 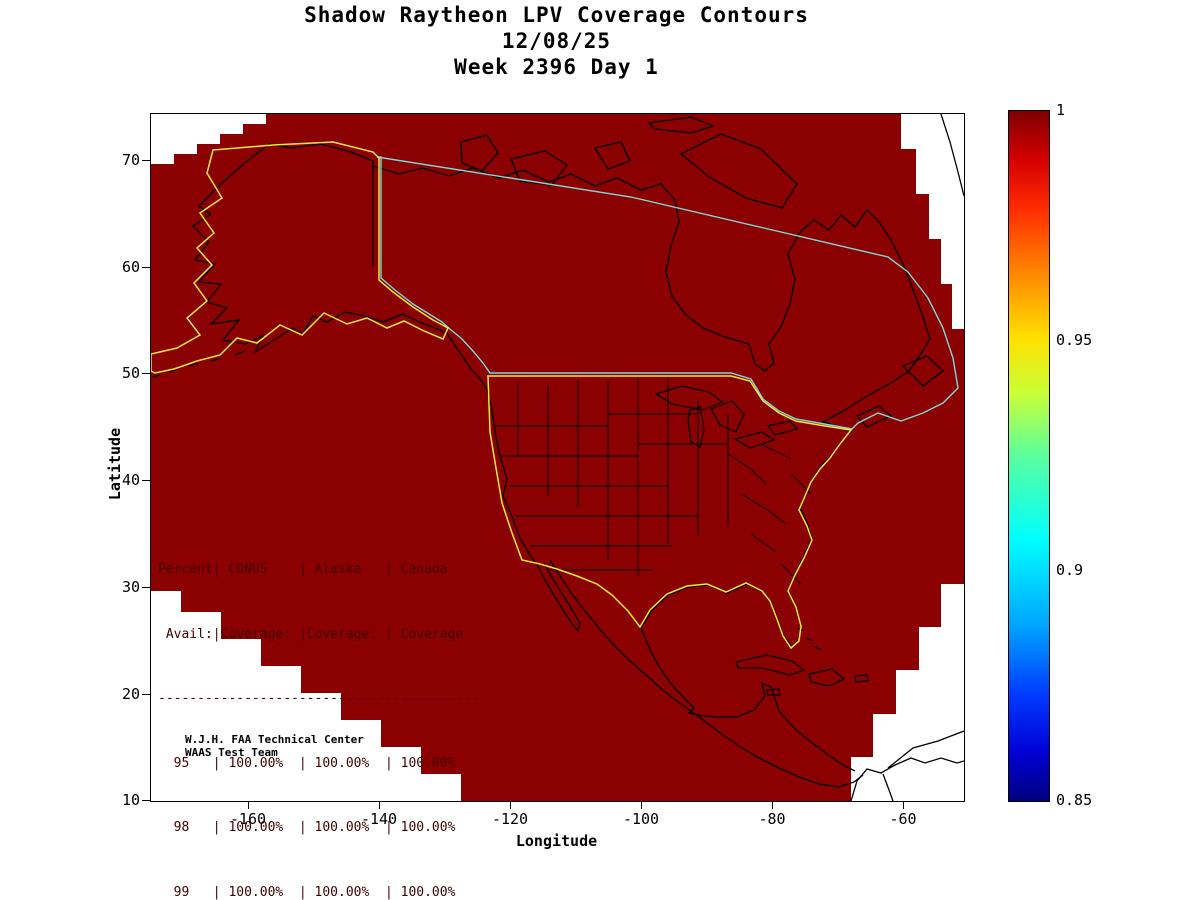 What do you see at coordinates (130, 373) in the screenshot?
I see `y-tick-label: 50` at bounding box center [130, 373].